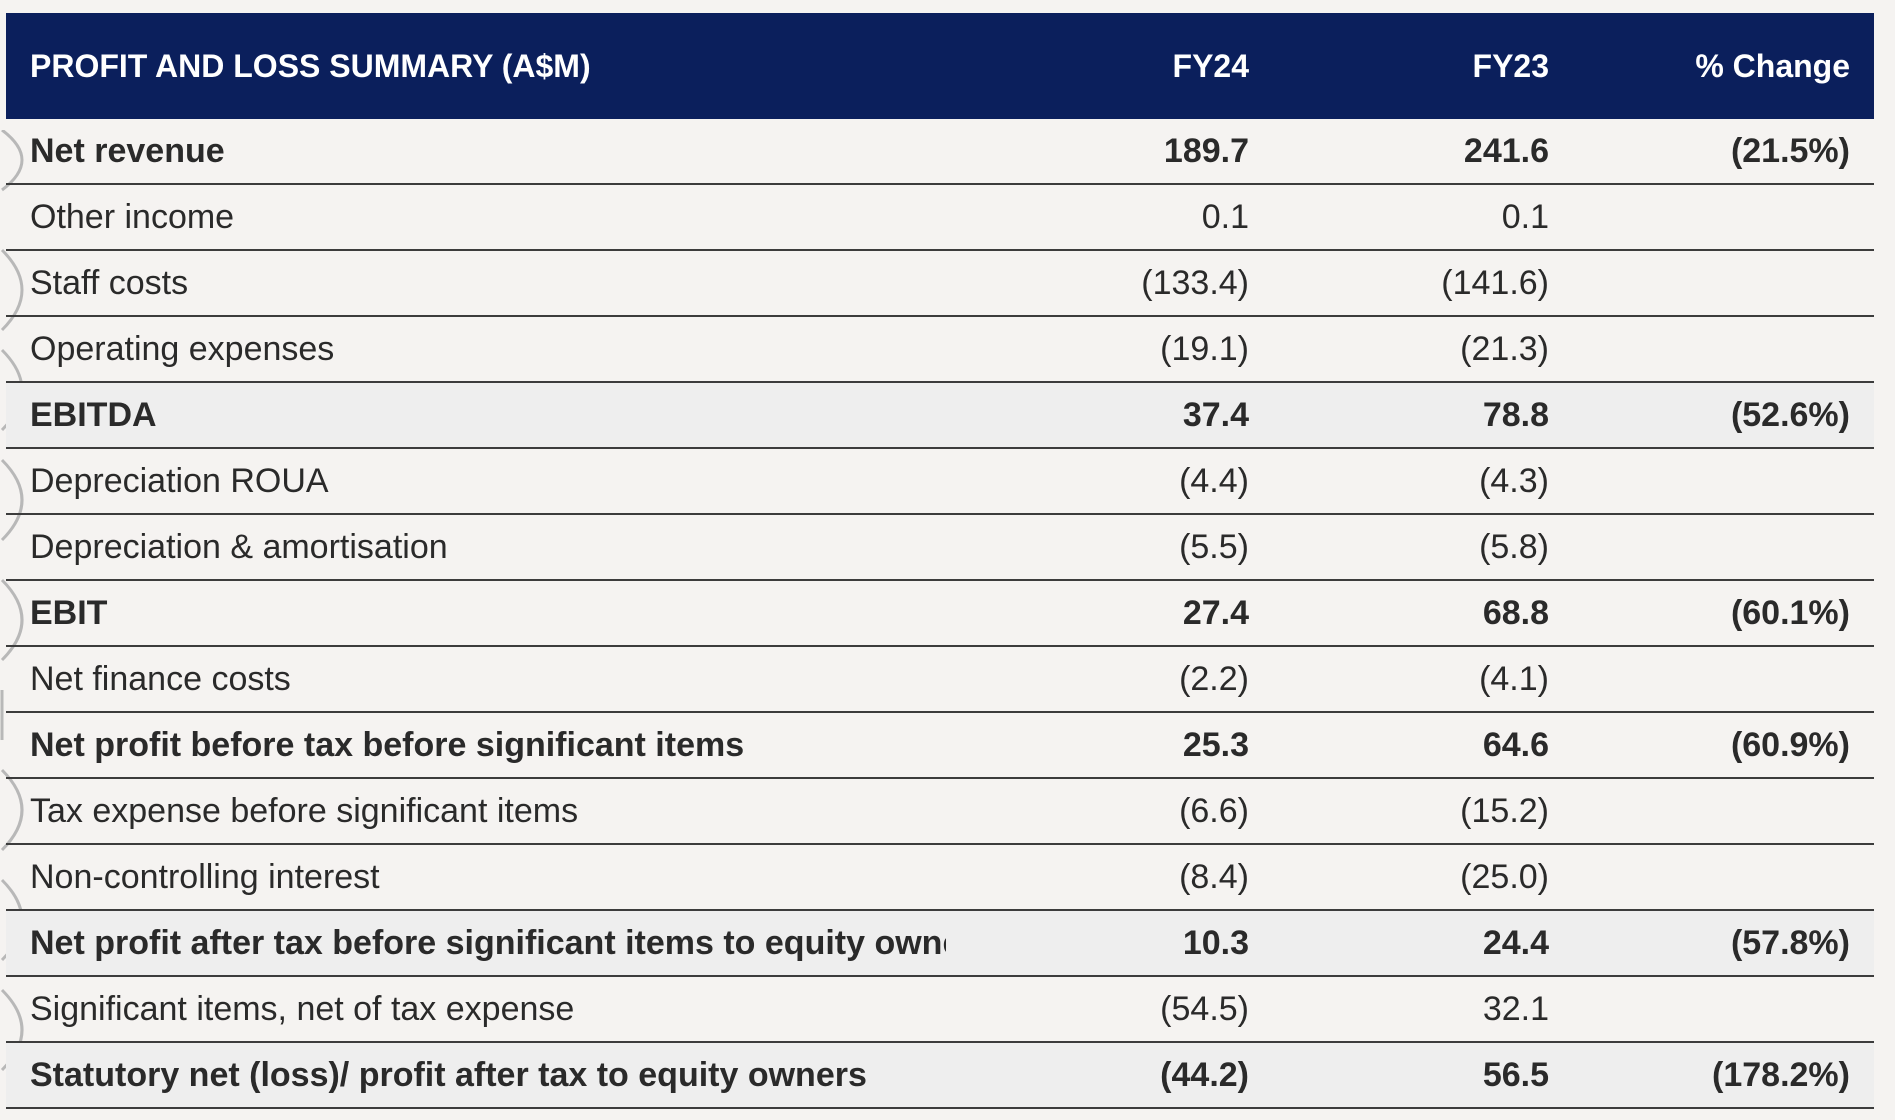 This screenshot has height=1120, width=1895. Describe the element at coordinates (1204, 1074) in the screenshot. I see `row-fy24: (44.2)` at that location.